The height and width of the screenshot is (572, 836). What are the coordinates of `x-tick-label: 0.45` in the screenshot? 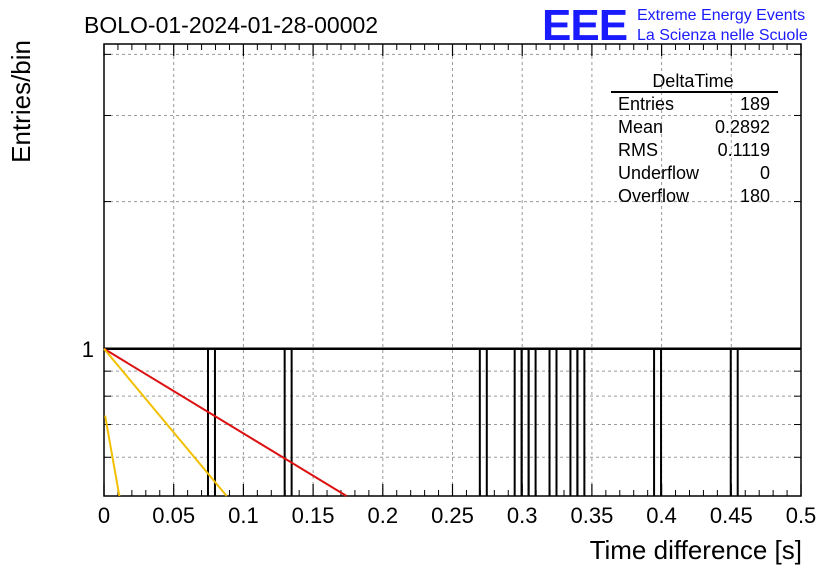 It's located at (731, 515).